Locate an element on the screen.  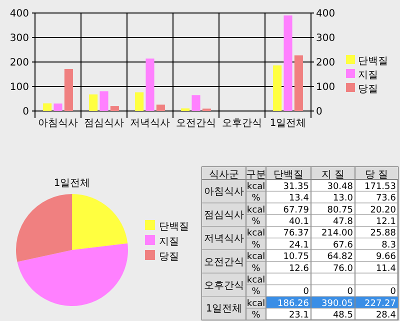
x-tick-label: 저녁식사 is located at coordinates (150, 123).